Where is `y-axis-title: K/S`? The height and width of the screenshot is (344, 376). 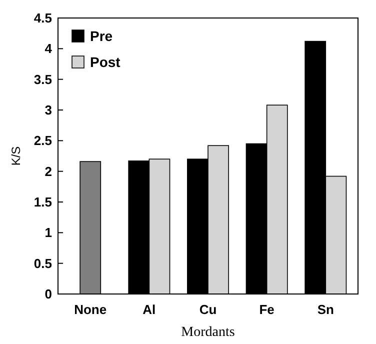 y-axis-title: K/S is located at coordinates (16, 156).